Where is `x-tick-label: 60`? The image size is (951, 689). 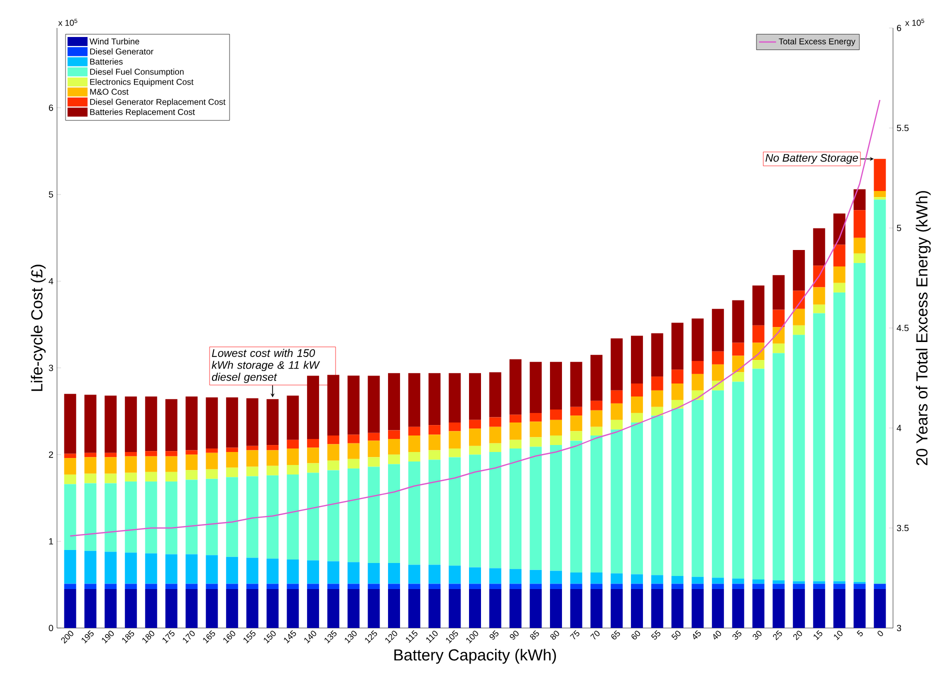
x-tick-label: 60 is located at coordinates (636, 635).